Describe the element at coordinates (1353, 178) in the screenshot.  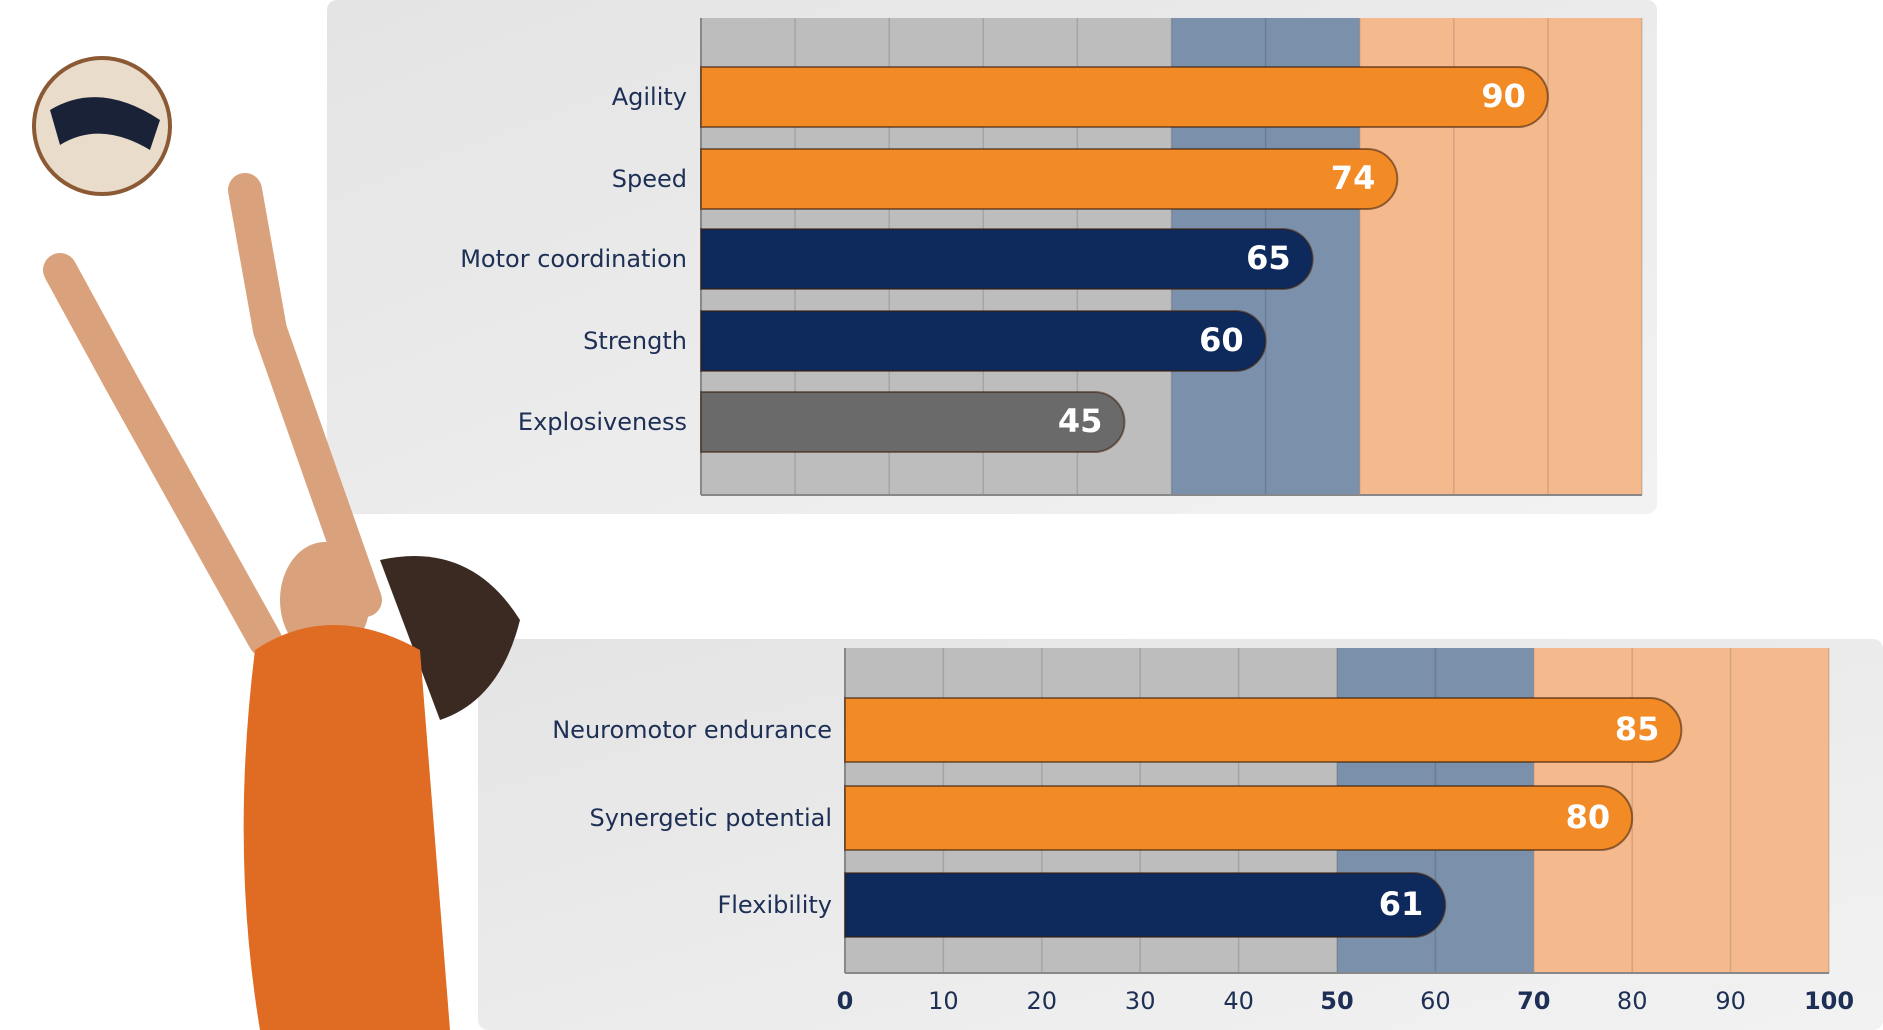
I see `data-label: 74` at that location.